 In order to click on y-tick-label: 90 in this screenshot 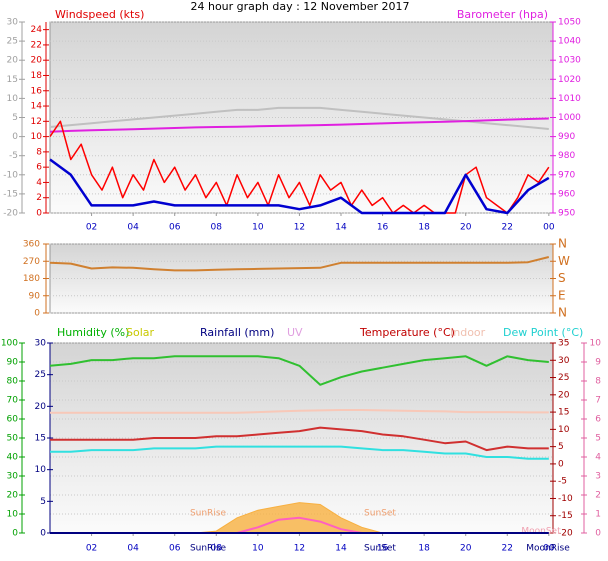, I will do `click(35, 296)`.